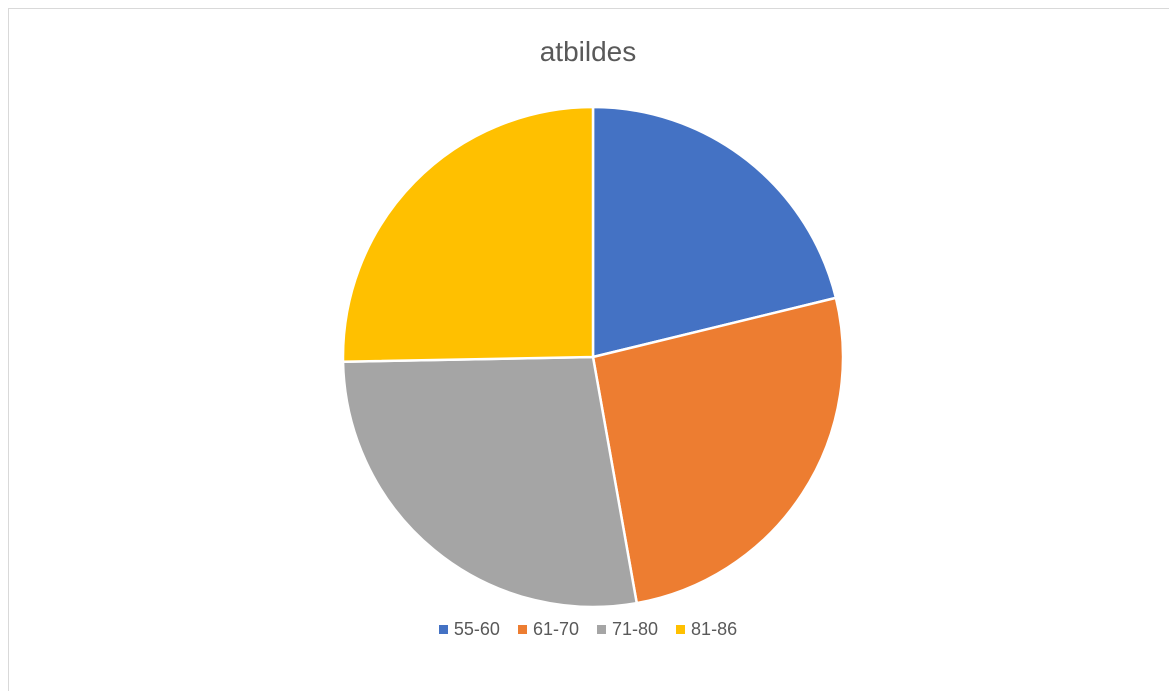 Image resolution: width=1169 pixels, height=691 pixels. I want to click on legend-entry-61-70: 61-70, so click(548, 629).